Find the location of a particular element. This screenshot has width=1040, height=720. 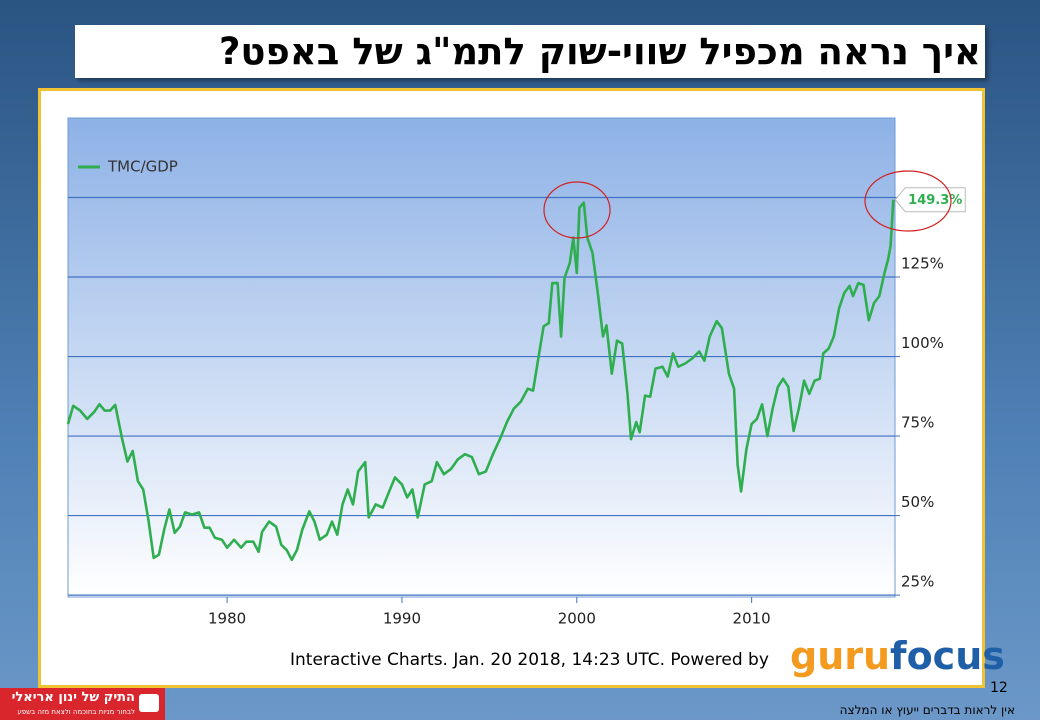

y-tick-label: 100% is located at coordinates (922, 343).